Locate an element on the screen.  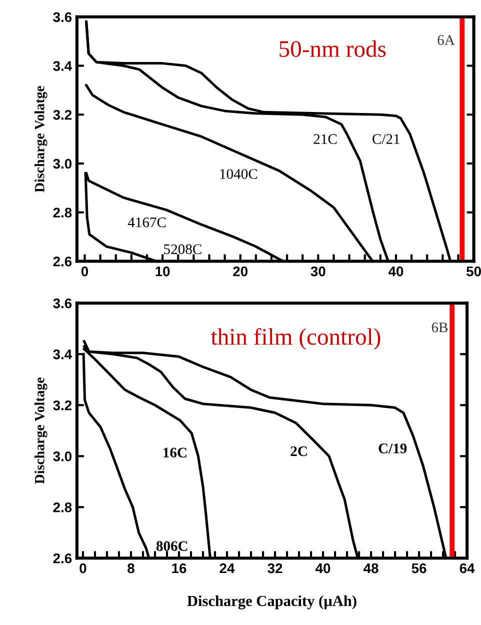
x-axis-title: Discharge Capacity (µAh) is located at coordinates (271, 602).